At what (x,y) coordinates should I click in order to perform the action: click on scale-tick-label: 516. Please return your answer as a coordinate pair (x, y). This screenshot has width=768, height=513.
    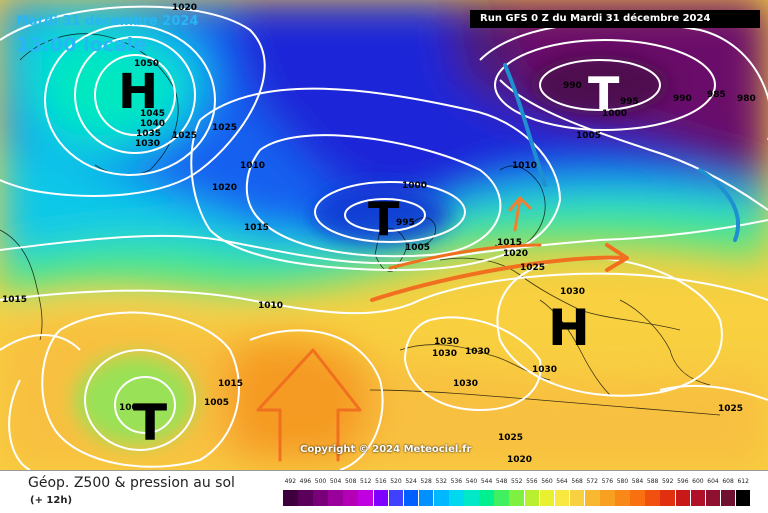
    Looking at the image, I should click on (381, 481).